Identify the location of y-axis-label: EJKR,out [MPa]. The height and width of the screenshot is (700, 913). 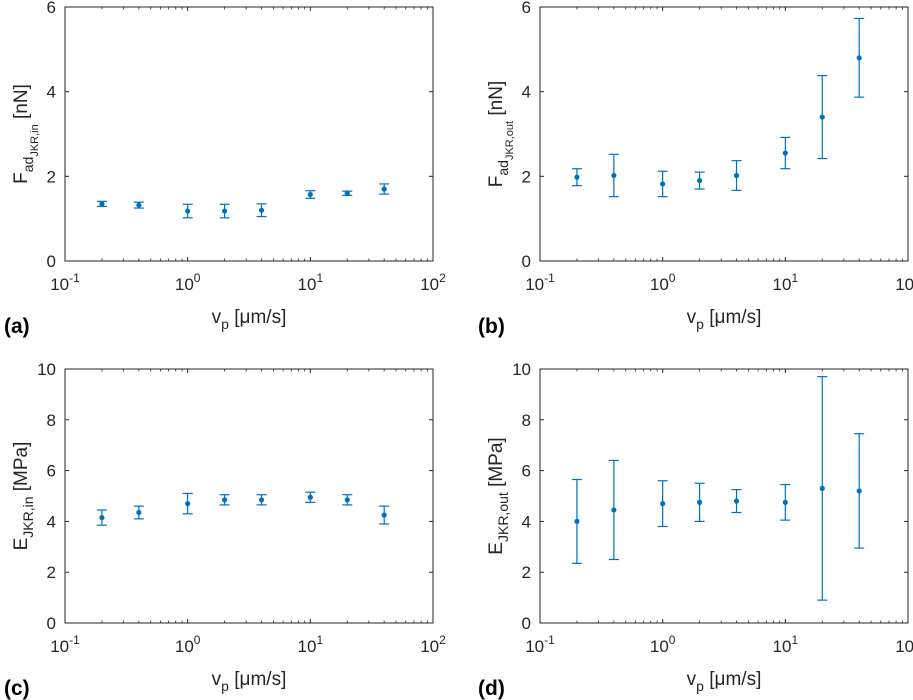
(498, 495).